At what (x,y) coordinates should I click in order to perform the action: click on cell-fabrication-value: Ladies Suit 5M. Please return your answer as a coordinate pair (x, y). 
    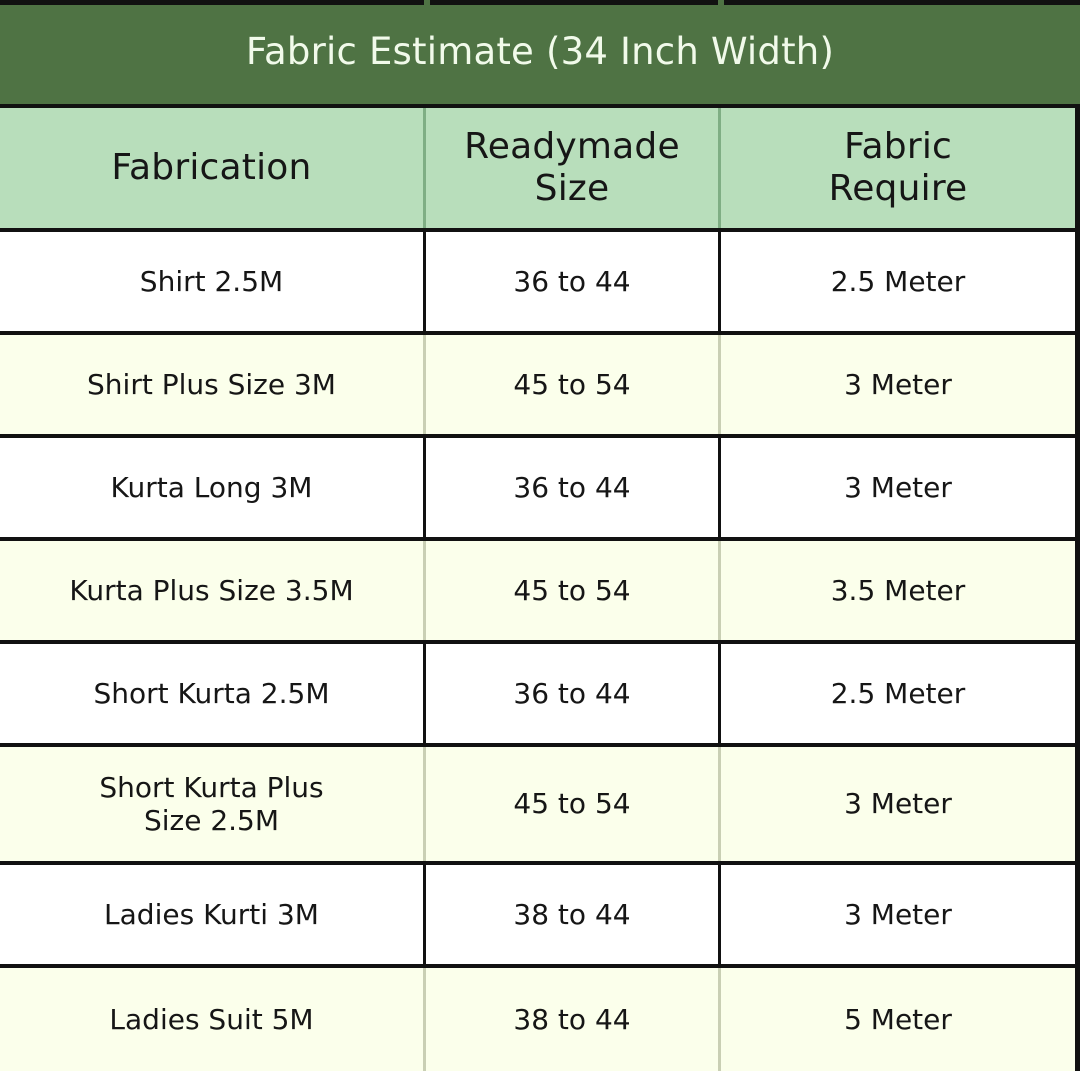
    Looking at the image, I should click on (211, 1019).